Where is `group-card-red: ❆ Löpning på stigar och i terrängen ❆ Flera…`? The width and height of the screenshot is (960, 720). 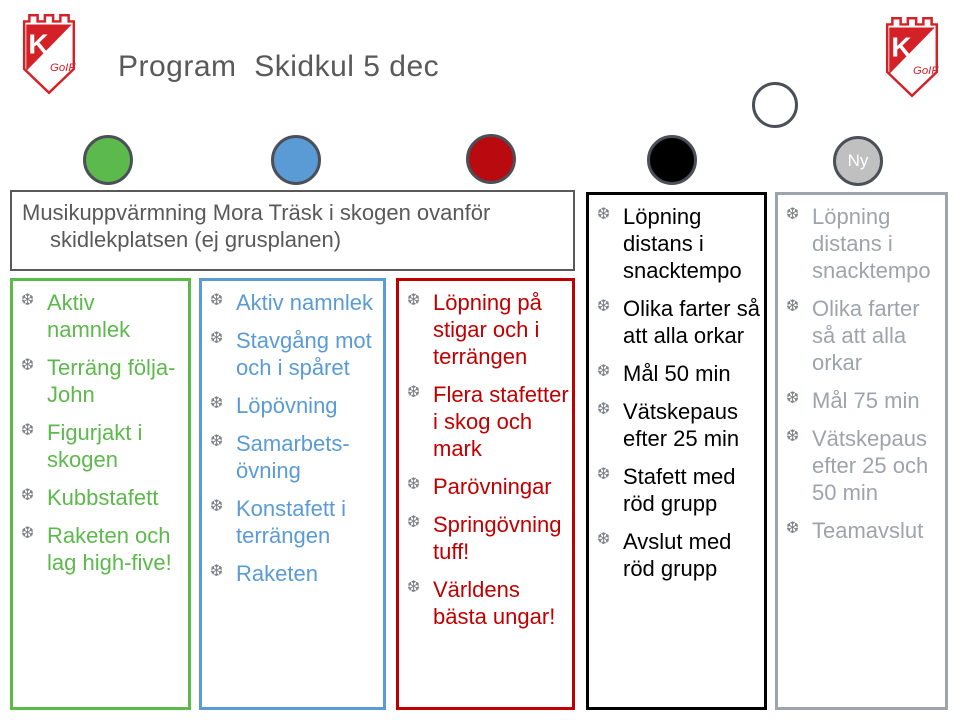 group-card-red: ❆ Löpning på stigar och i terrängen ❆ Flera… is located at coordinates (485, 494).